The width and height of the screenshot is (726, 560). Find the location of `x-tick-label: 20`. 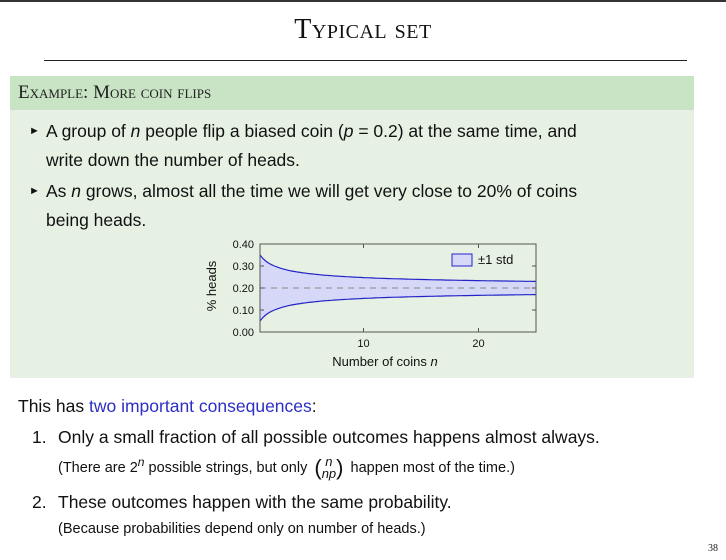

x-tick-label: 20 is located at coordinates (478, 344).